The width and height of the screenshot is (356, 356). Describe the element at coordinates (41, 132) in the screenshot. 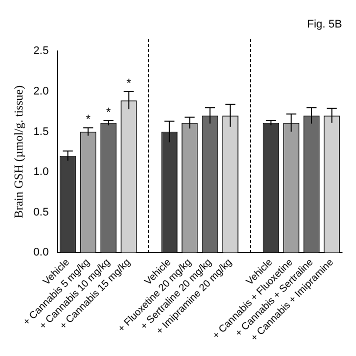

I see `y-tick-label: 1.5` at that location.